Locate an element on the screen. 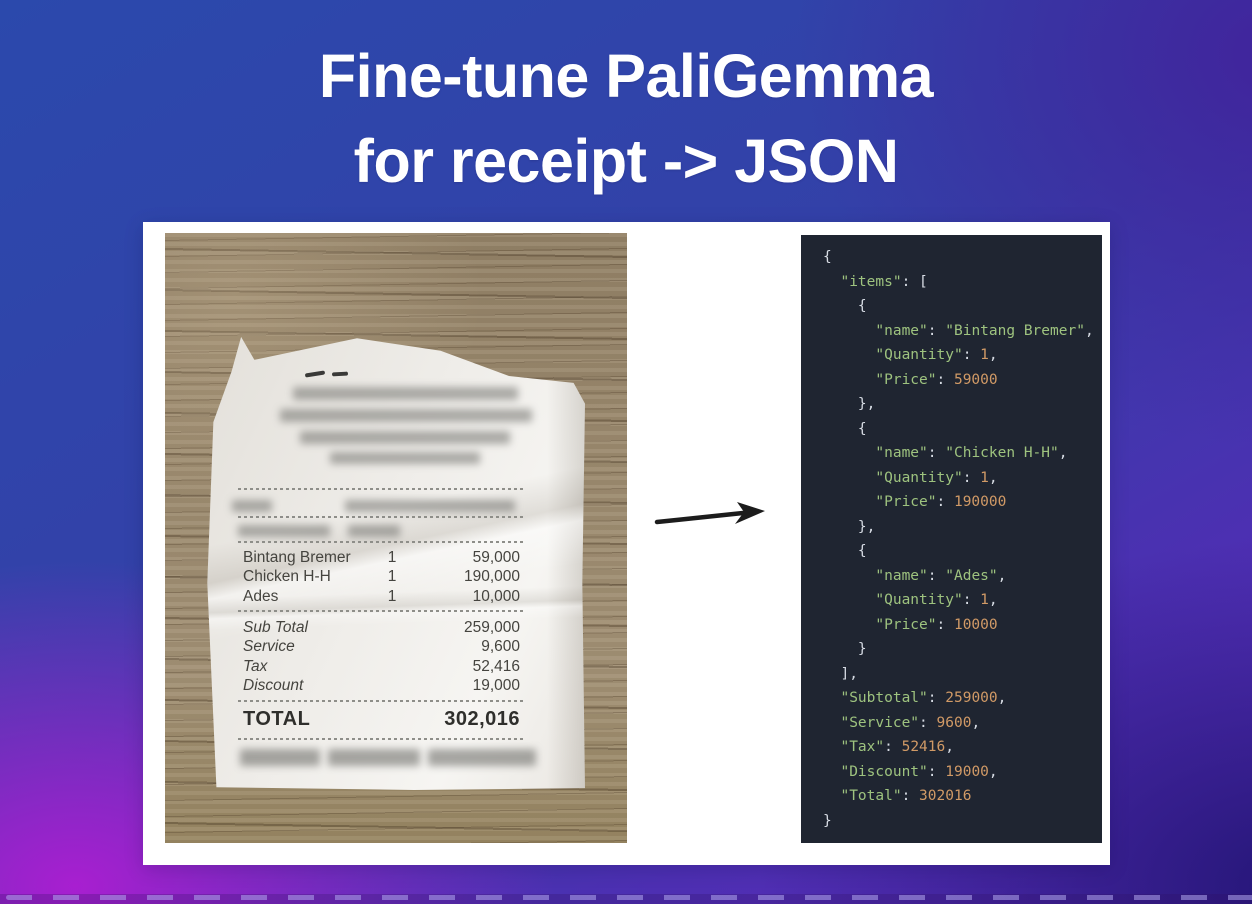 The image size is (1252, 904). code-line: "items": [ is located at coordinates (884, 281).